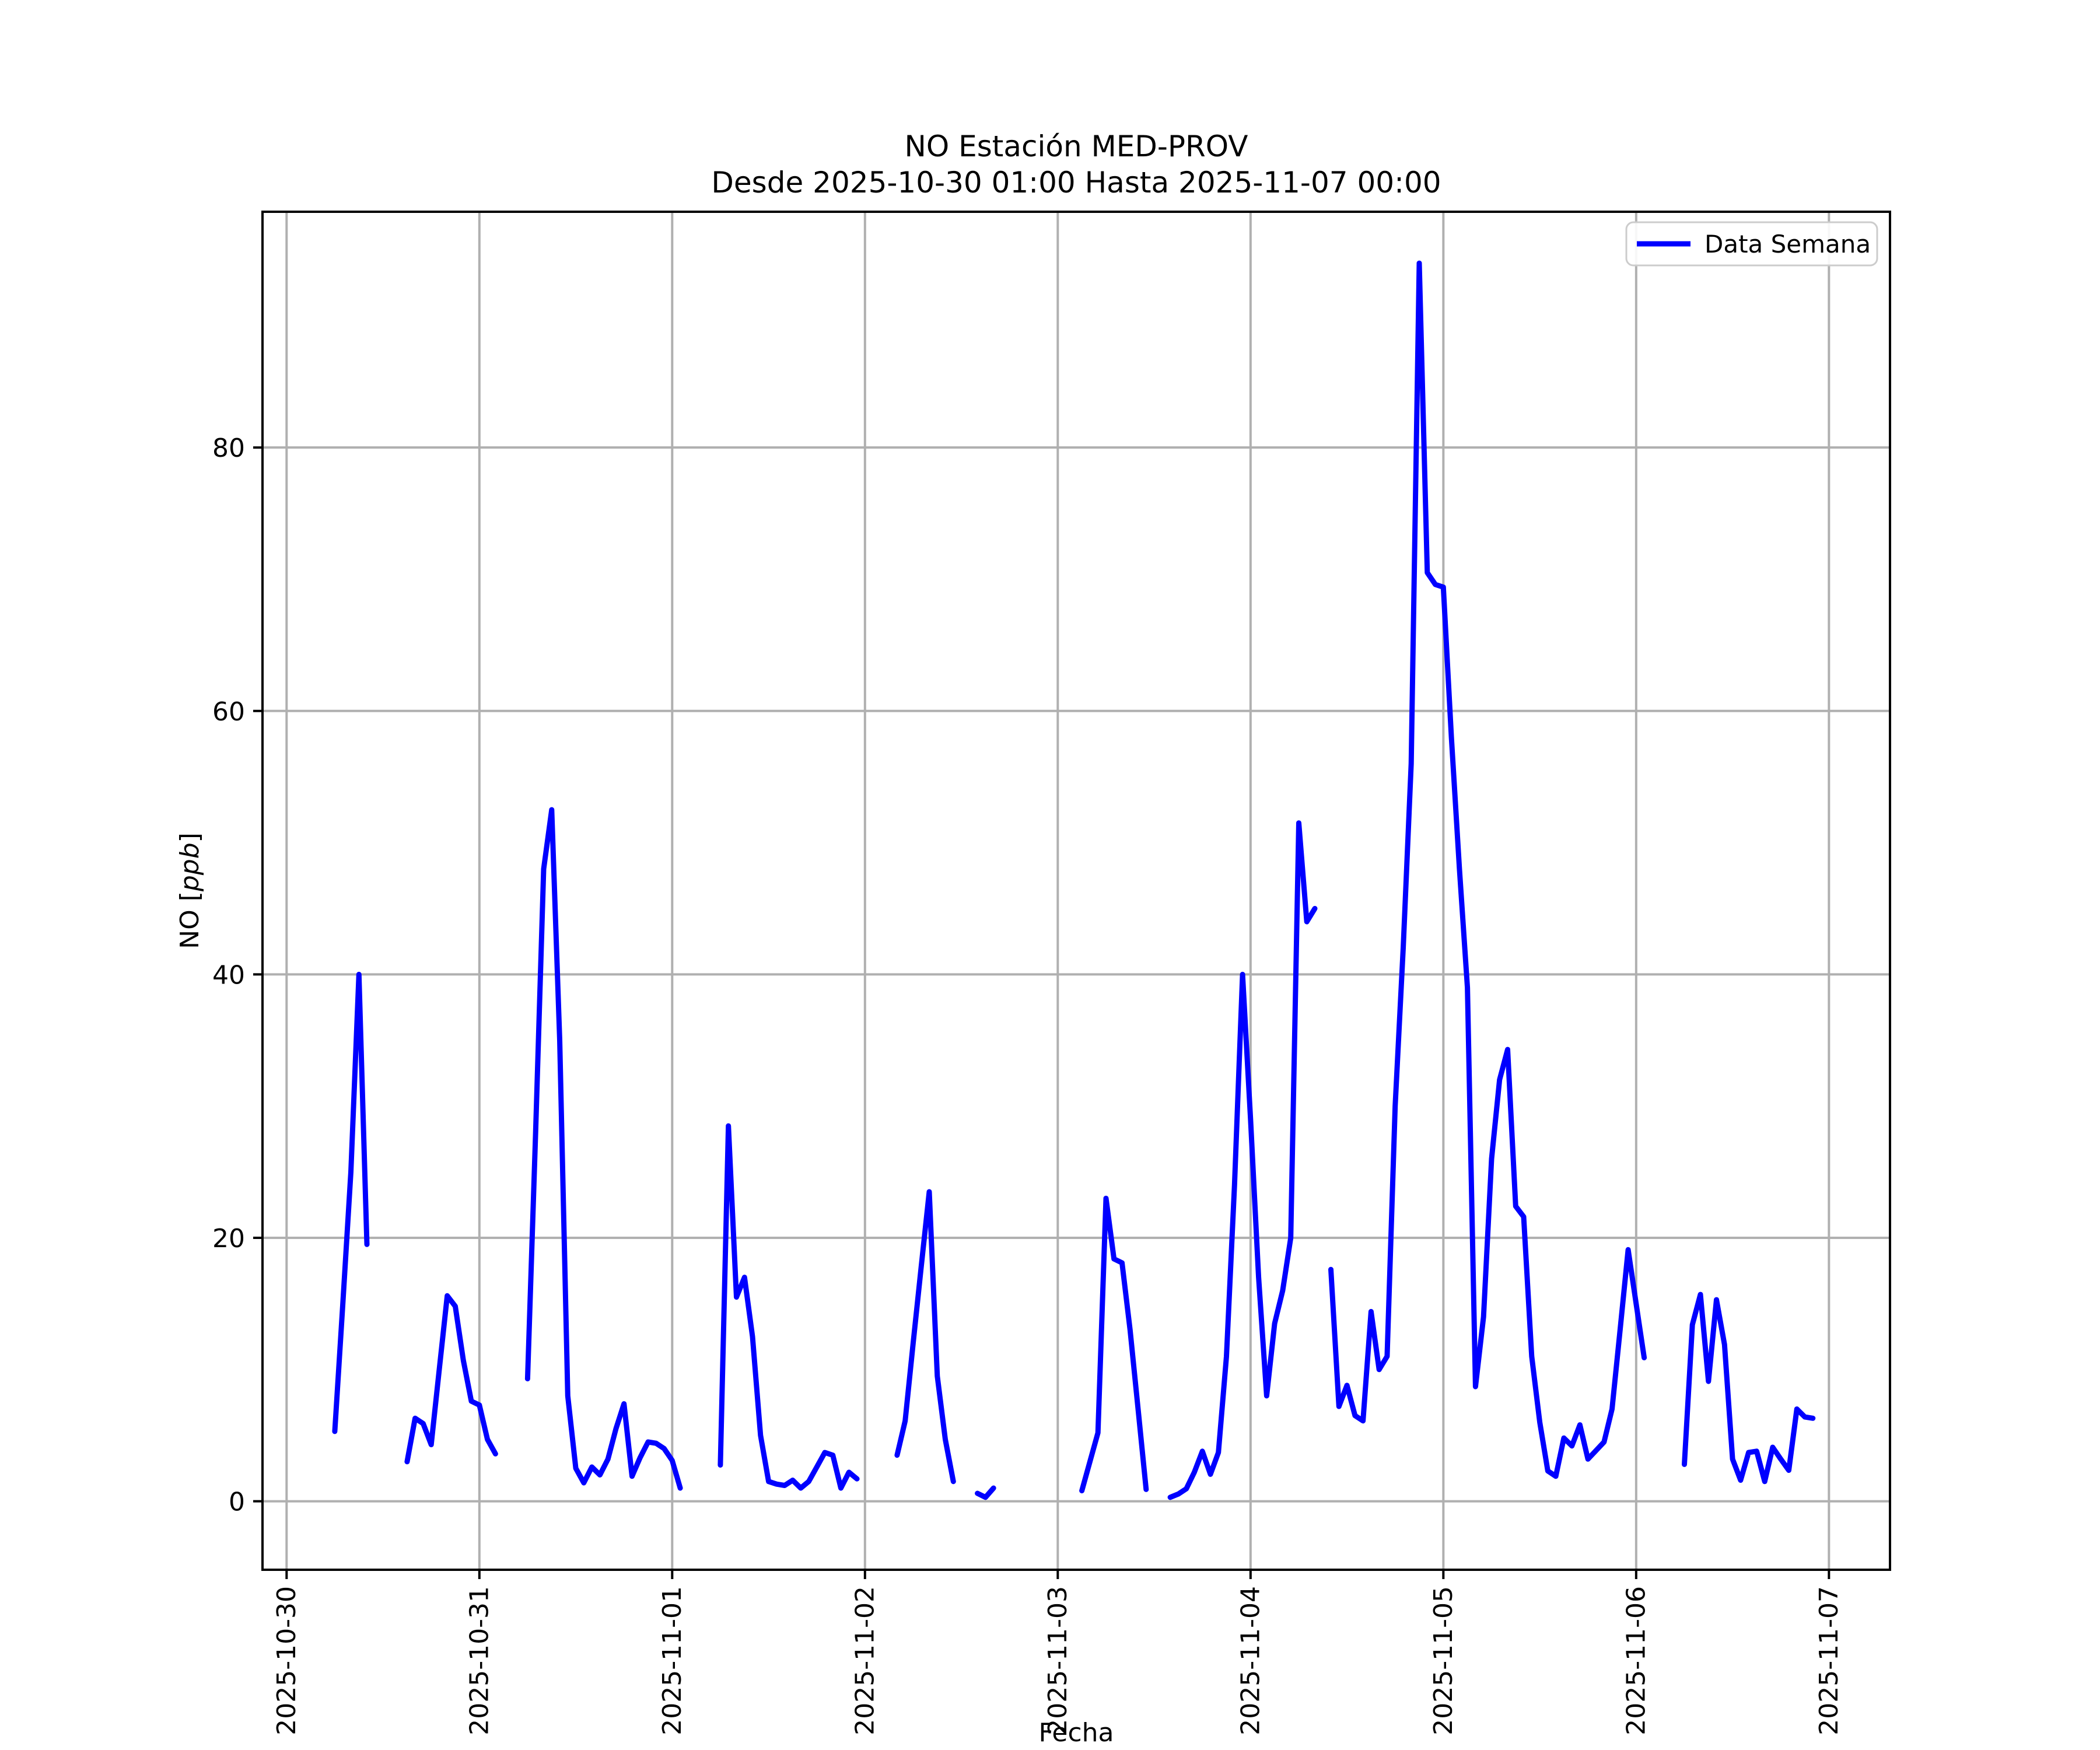 Image resolution: width=2100 pixels, height=1750 pixels. I want to click on y-tick-label: 60, so click(228, 712).